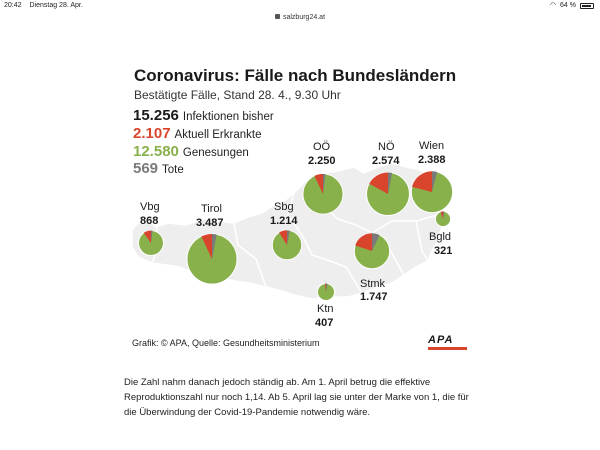 This screenshot has width=600, height=450. I want to click on apa-logo: APA, so click(447, 342).